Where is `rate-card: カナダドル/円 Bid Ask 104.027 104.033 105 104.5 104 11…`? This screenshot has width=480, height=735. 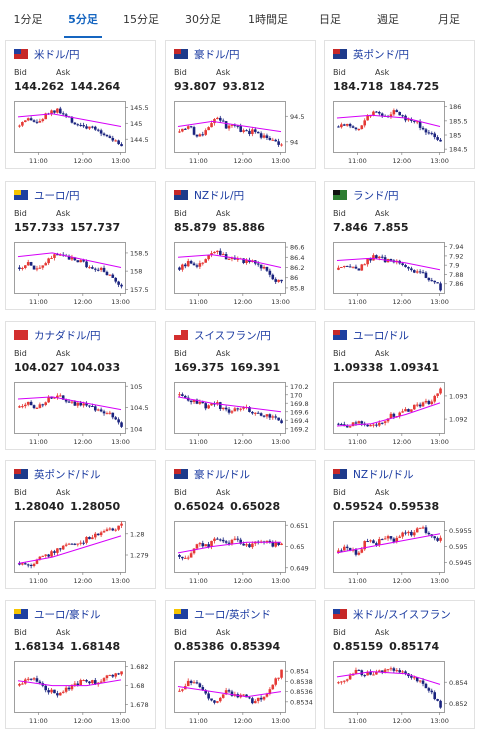 rate-card: カナダドル/円 Bid Ask 104.027 104.033 105 104.5 104 11… is located at coordinates (80, 385).